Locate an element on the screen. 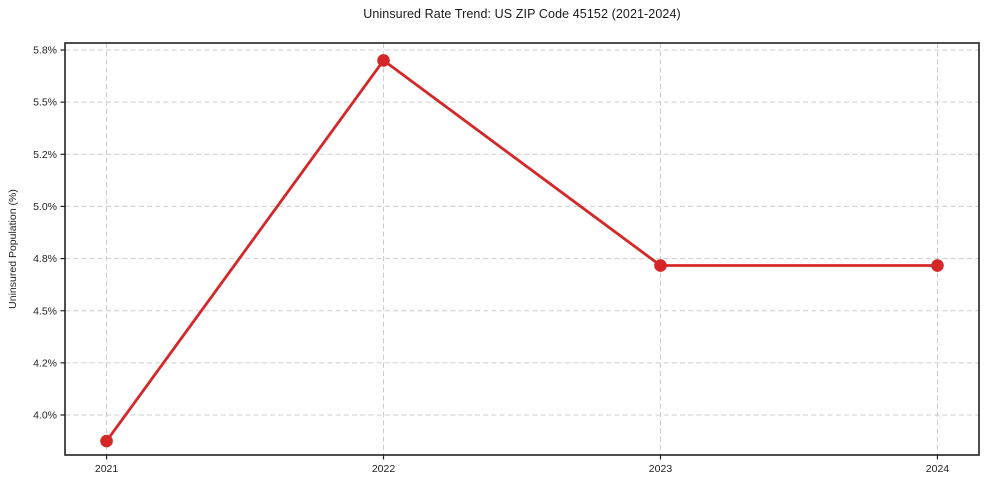  y-tick-label: 4.8% is located at coordinates (45, 259).